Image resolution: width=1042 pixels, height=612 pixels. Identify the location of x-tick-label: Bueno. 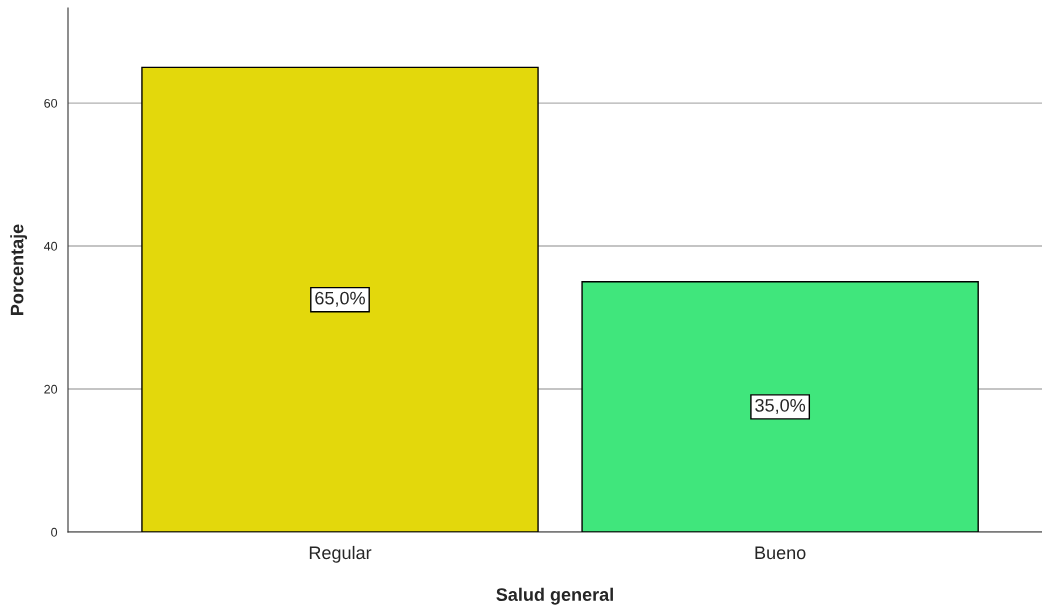
(780, 553).